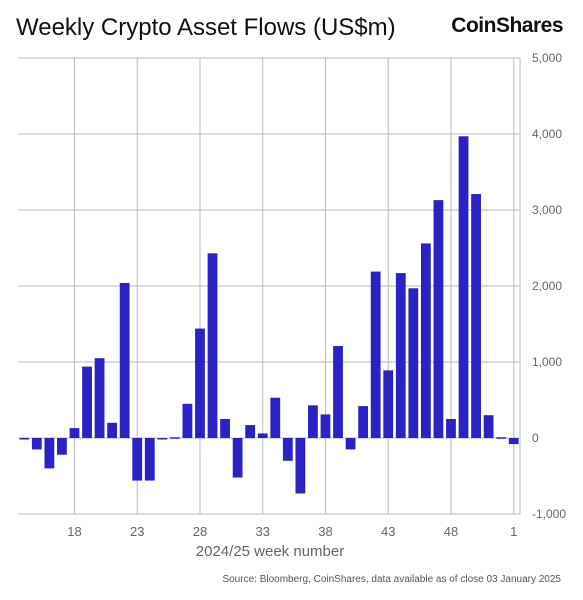  I want to click on chart-title: Weekly Crypto Asset Flows (US$m), so click(206, 27).